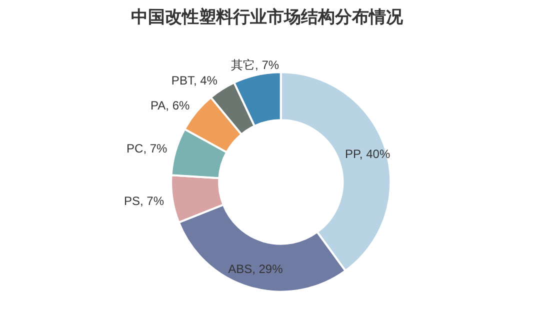 Image resolution: width=533 pixels, height=336 pixels. Describe the element at coordinates (144, 201) in the screenshot. I see `slice-label: PS, 7%` at that location.